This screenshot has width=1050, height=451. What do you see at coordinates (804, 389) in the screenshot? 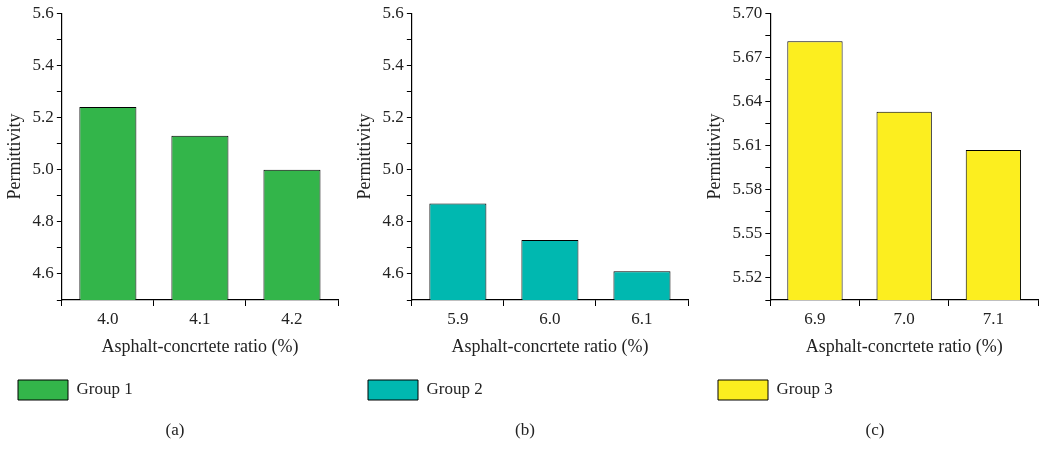
I see `legend-label: Group 3` at bounding box center [804, 389].